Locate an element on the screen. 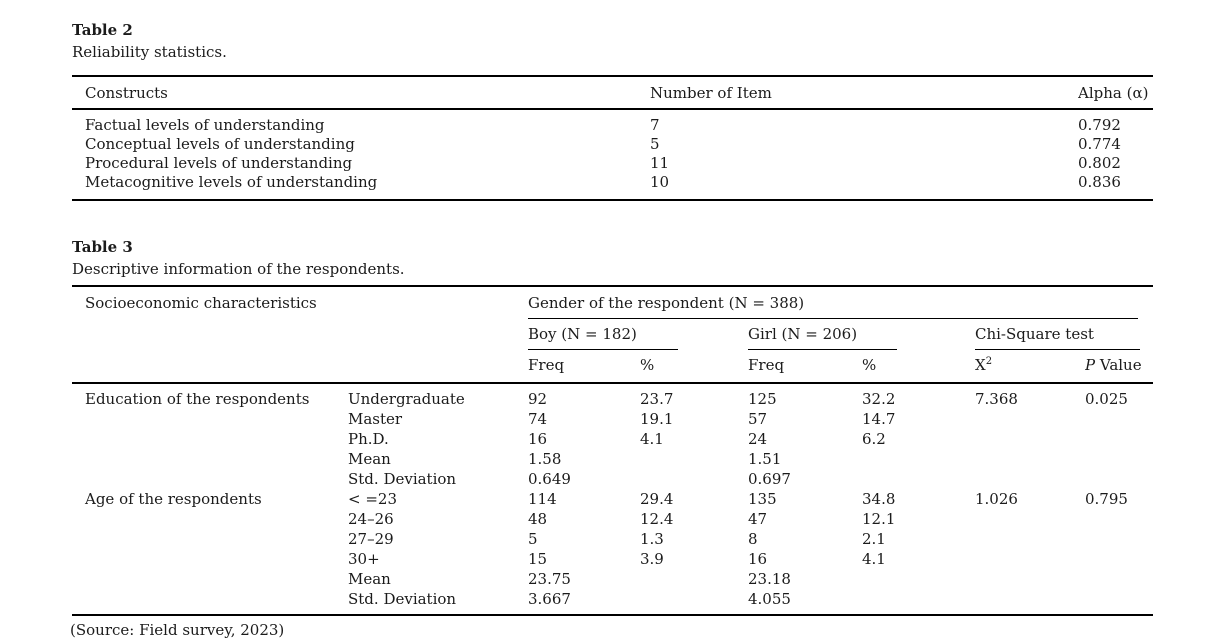 The width and height of the screenshot is (1231, 644). items-cell: 5 is located at coordinates (655, 144).